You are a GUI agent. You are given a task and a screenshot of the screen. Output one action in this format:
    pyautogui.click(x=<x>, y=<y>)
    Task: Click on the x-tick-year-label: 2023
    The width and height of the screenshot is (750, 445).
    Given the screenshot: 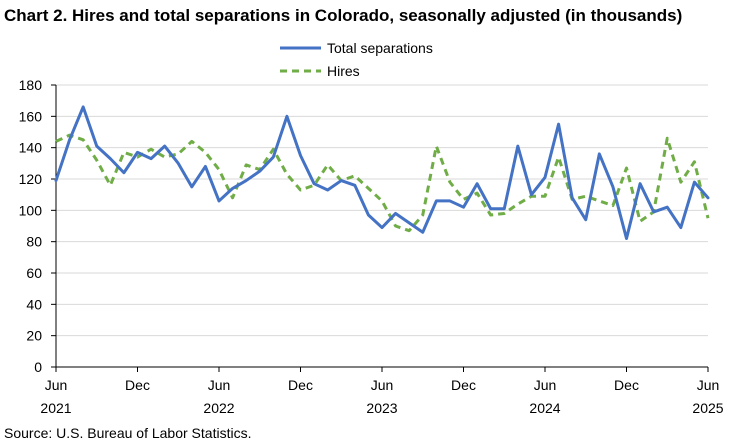 What is the action you would take?
    pyautogui.click(x=381, y=408)
    